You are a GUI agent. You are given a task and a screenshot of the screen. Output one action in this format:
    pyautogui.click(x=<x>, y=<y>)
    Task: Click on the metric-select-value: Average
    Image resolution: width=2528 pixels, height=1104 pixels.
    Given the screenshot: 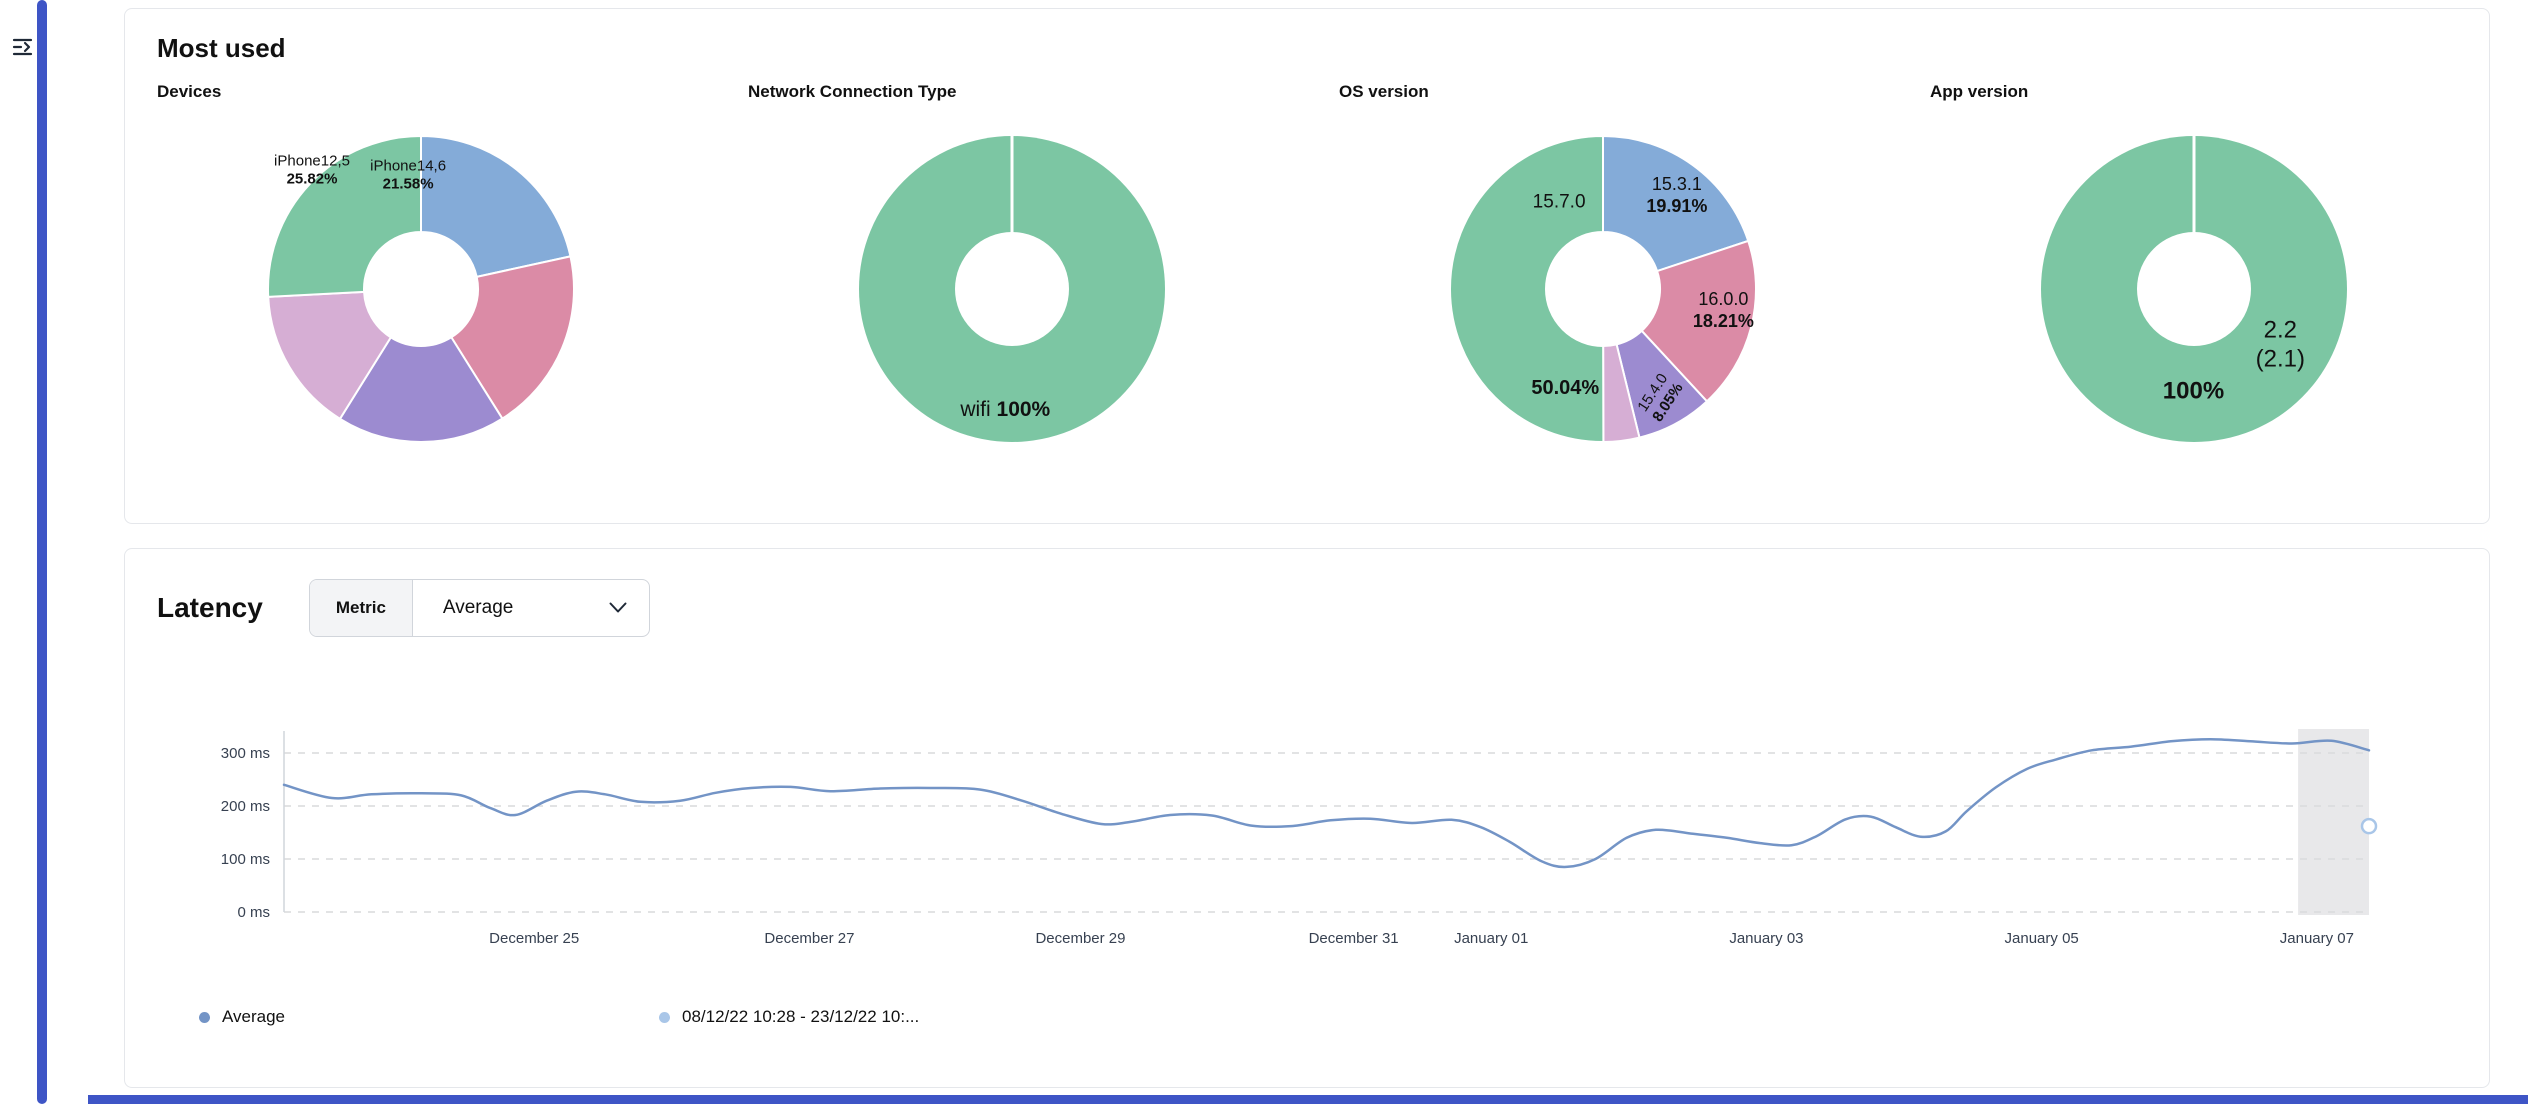 What is the action you would take?
    pyautogui.click(x=478, y=607)
    